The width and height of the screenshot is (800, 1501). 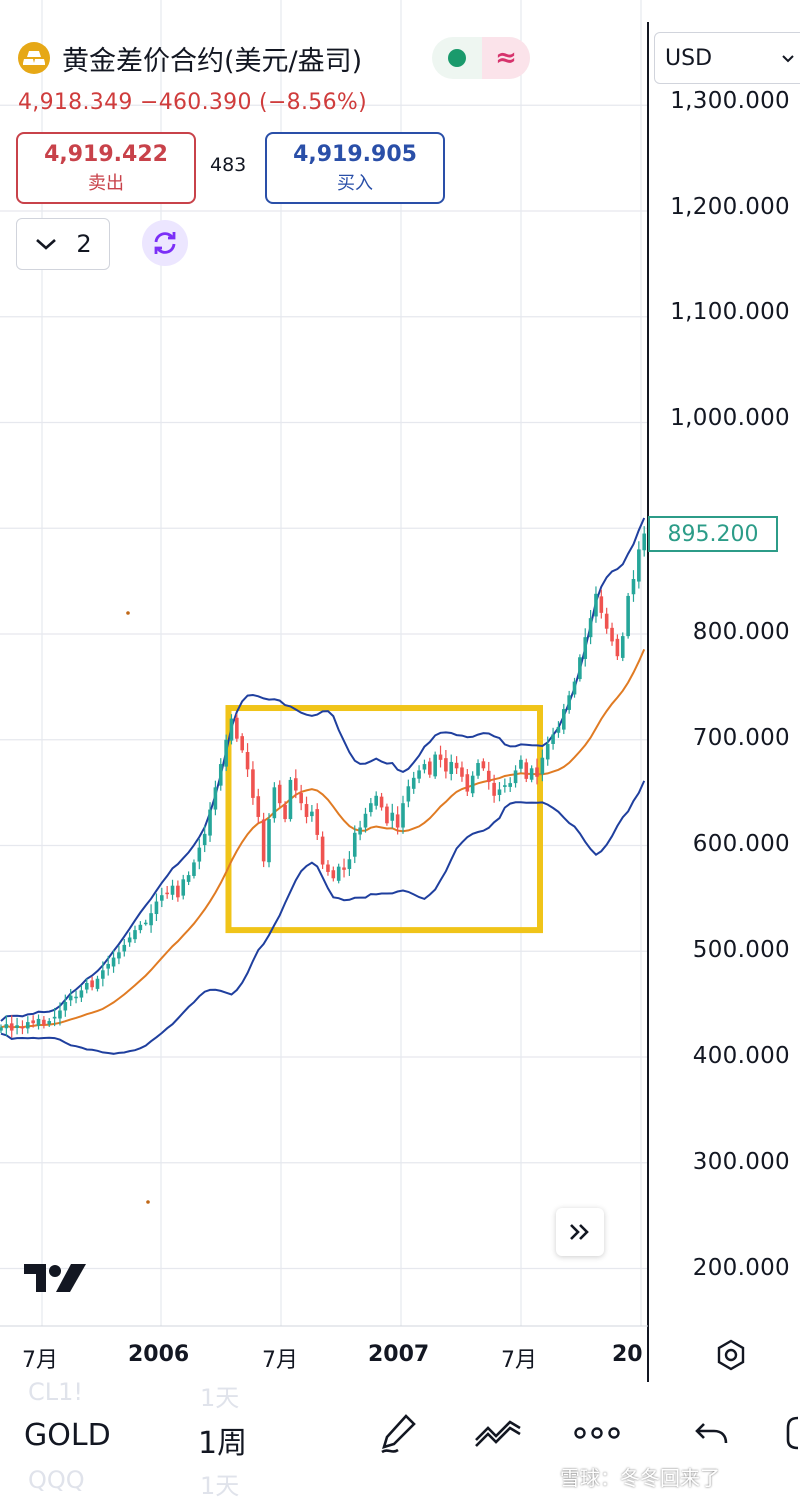 I want to click on sell-button: 4,919.422 卖出, so click(x=106, y=168).